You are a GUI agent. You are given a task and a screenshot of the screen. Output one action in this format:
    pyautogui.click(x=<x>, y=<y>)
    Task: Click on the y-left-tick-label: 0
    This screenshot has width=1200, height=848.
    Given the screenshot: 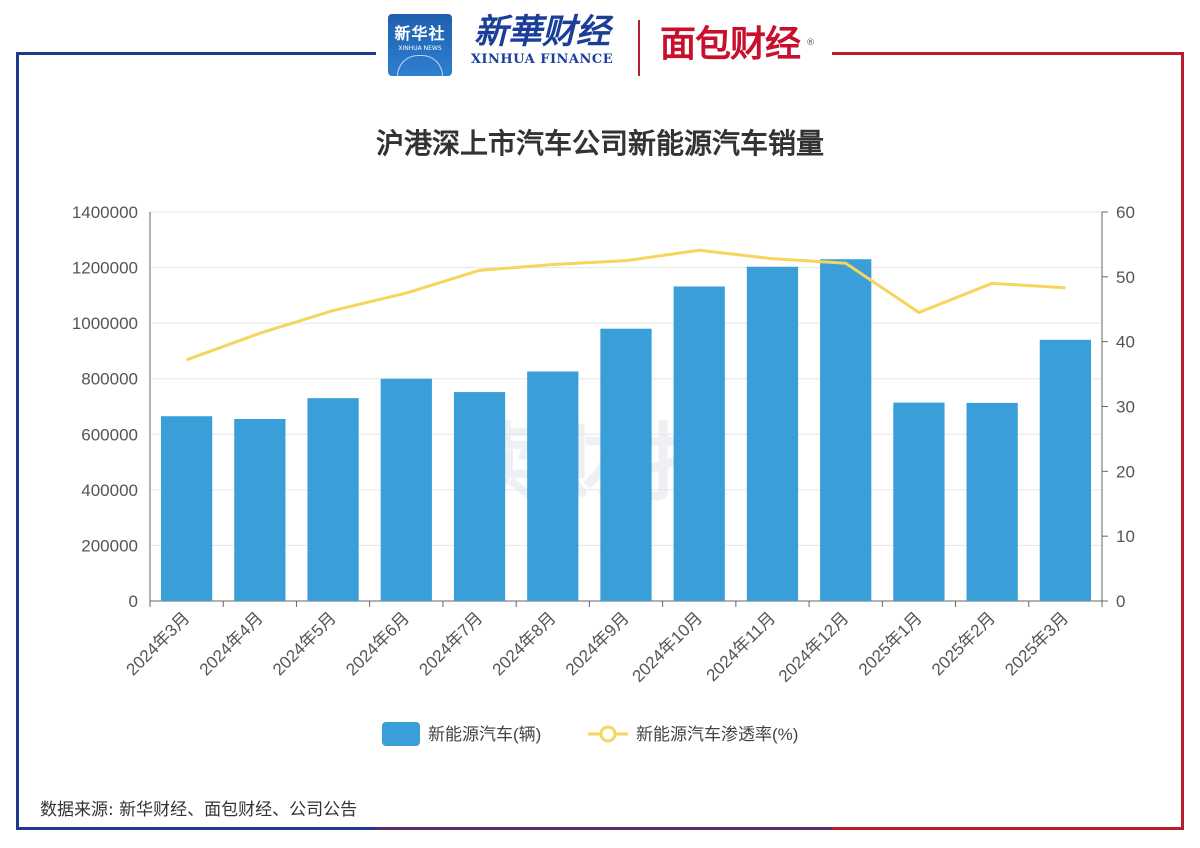 What is the action you would take?
    pyautogui.click(x=133, y=601)
    